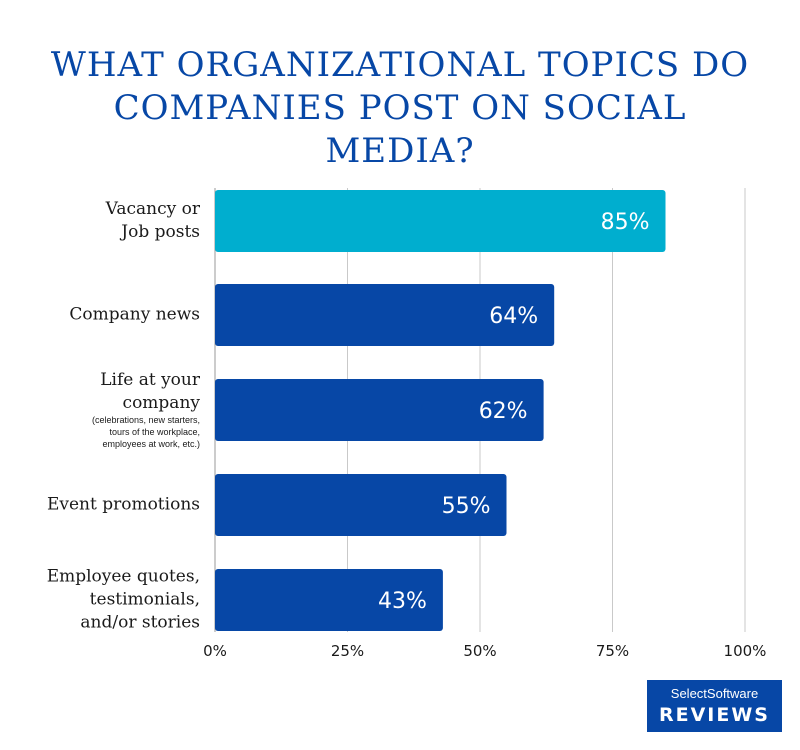 Image resolution: width=800 pixels, height=750 pixels. What do you see at coordinates (150, 380) in the screenshot?
I see `category-label: Life at your` at bounding box center [150, 380].